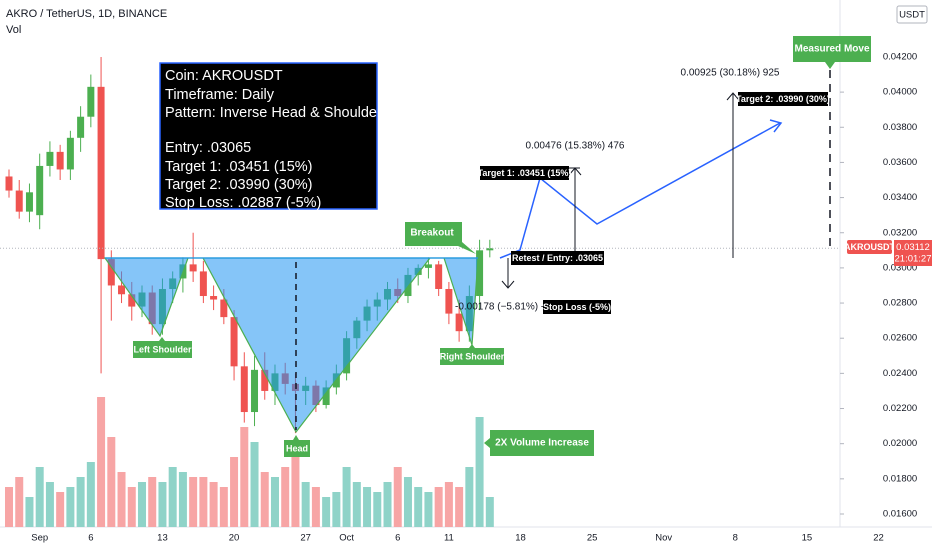 Image resolution: width=932 pixels, height=550 pixels. I want to click on last-price: 0.03112, so click(913, 247).